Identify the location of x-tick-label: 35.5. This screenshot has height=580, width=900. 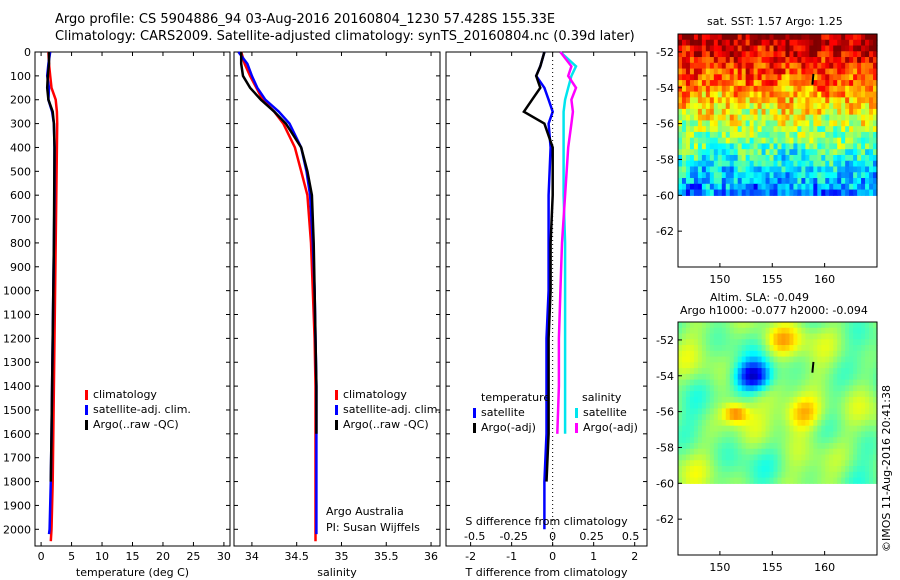
(386, 556).